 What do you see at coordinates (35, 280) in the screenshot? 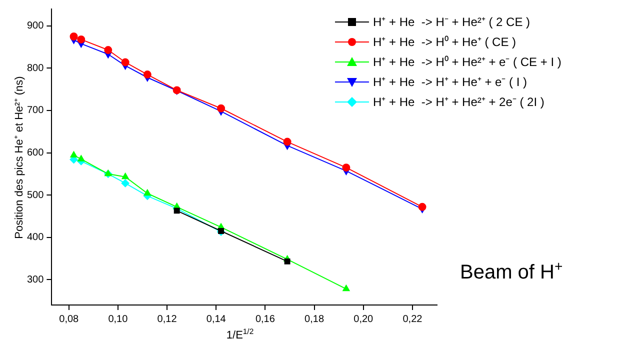
I see `y-tick-label: 300` at bounding box center [35, 280].